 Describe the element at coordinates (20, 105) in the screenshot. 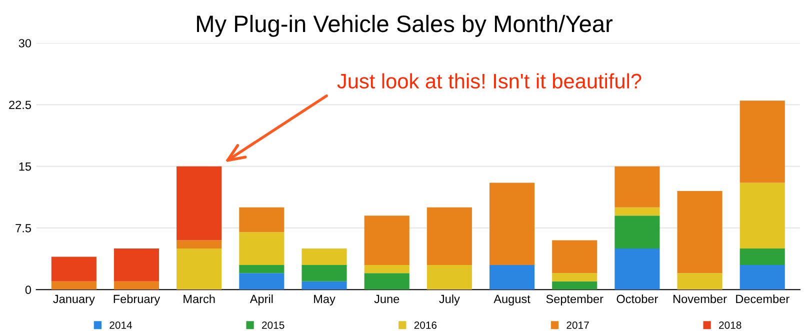

I see `y-tick-label: 22.5` at that location.